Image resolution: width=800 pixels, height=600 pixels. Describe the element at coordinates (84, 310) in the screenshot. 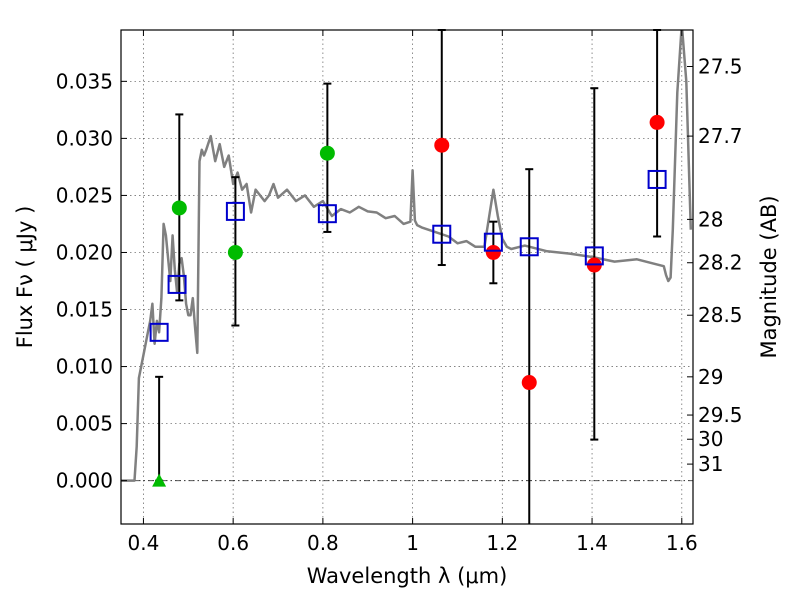

I see `y-tick-label: 0.015` at that location.